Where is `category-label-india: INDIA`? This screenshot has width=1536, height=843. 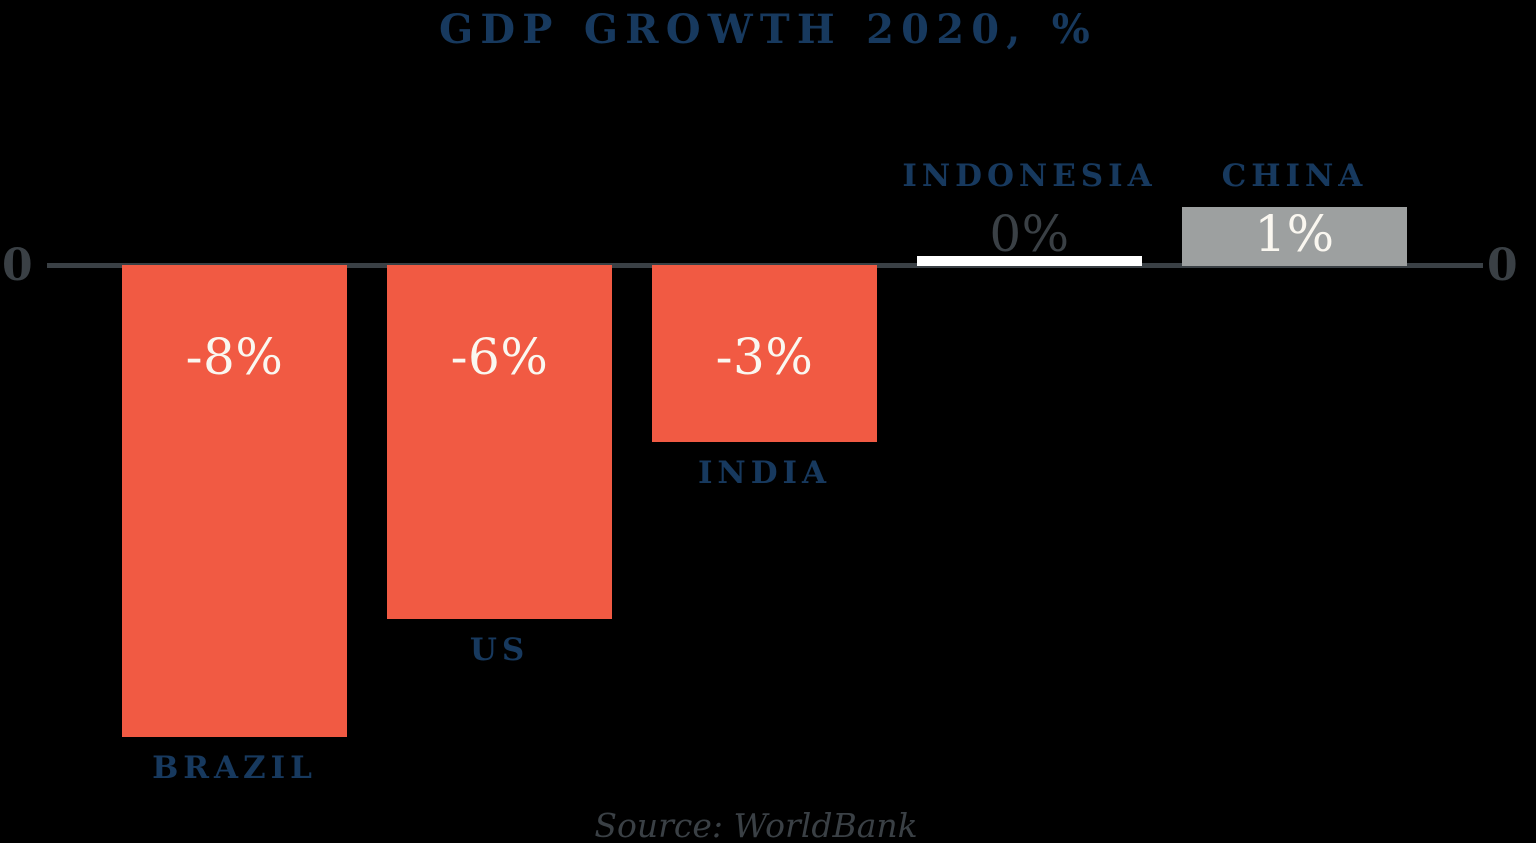
category-label-india: INDIA is located at coordinates (764, 473).